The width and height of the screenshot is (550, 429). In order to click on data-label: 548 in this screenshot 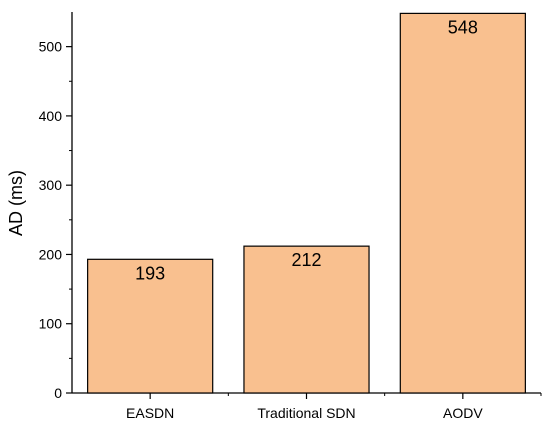, I will do `click(463, 27)`.